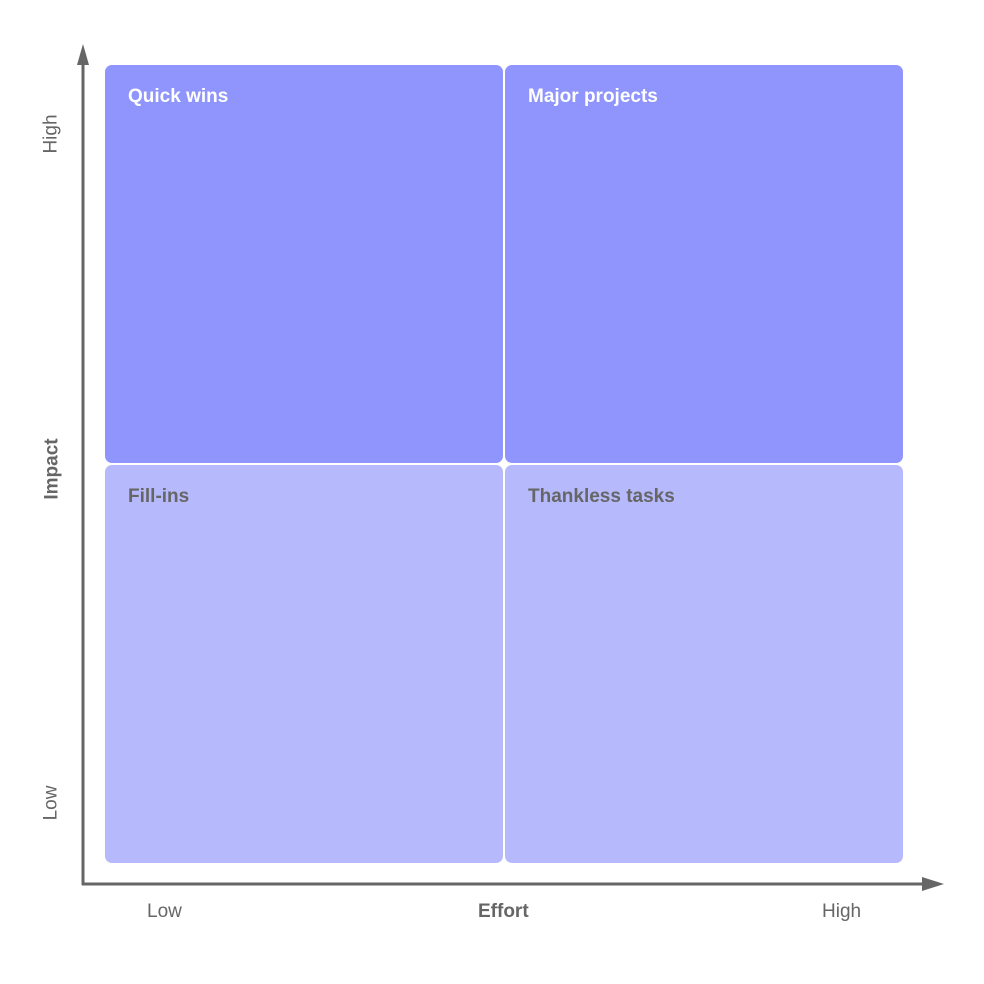  I want to click on quadrant-label: Quick wins, so click(178, 96).